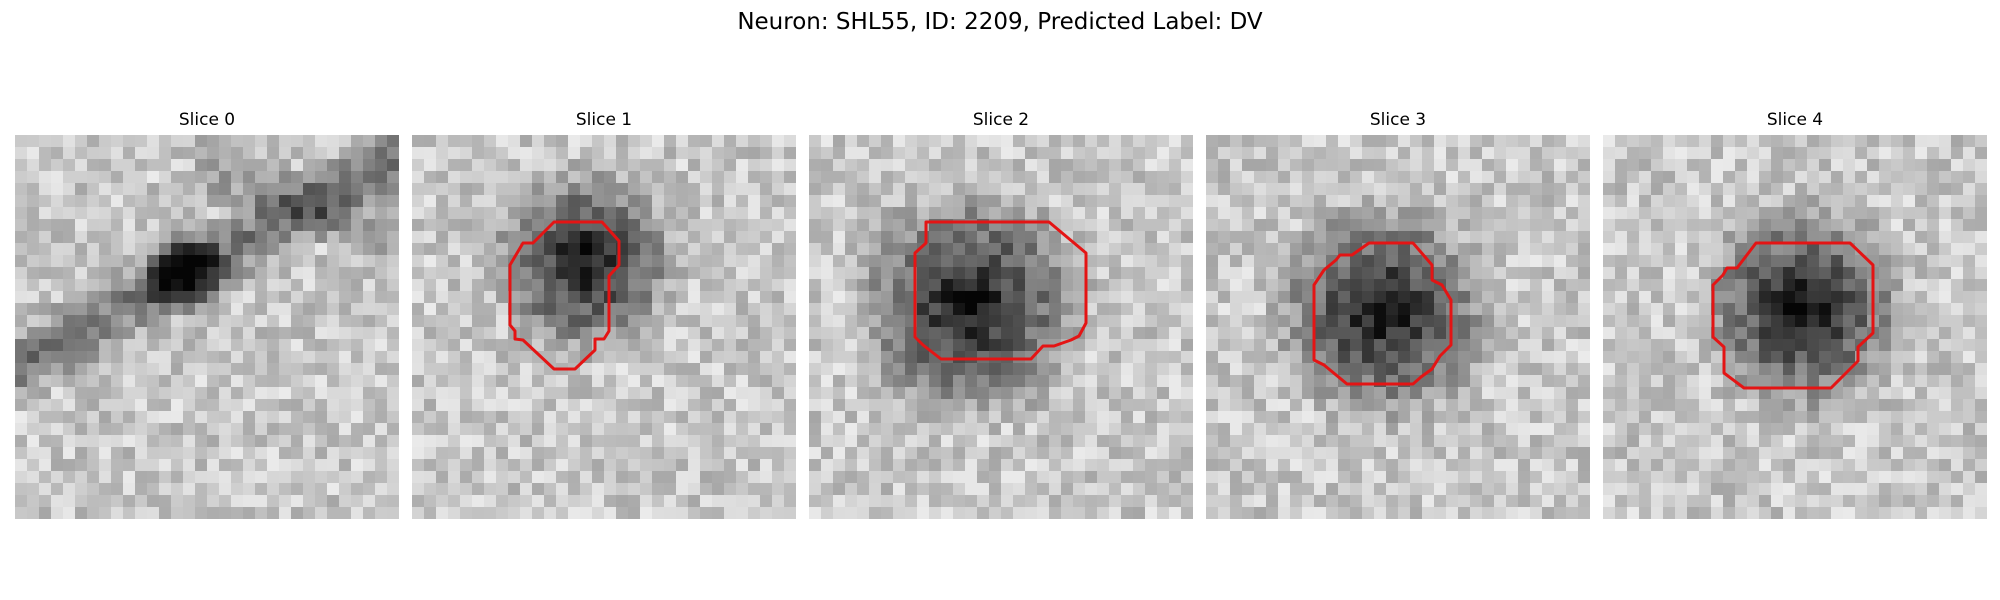  Describe the element at coordinates (604, 120) in the screenshot. I see `slice-title: Slice 1` at that location.